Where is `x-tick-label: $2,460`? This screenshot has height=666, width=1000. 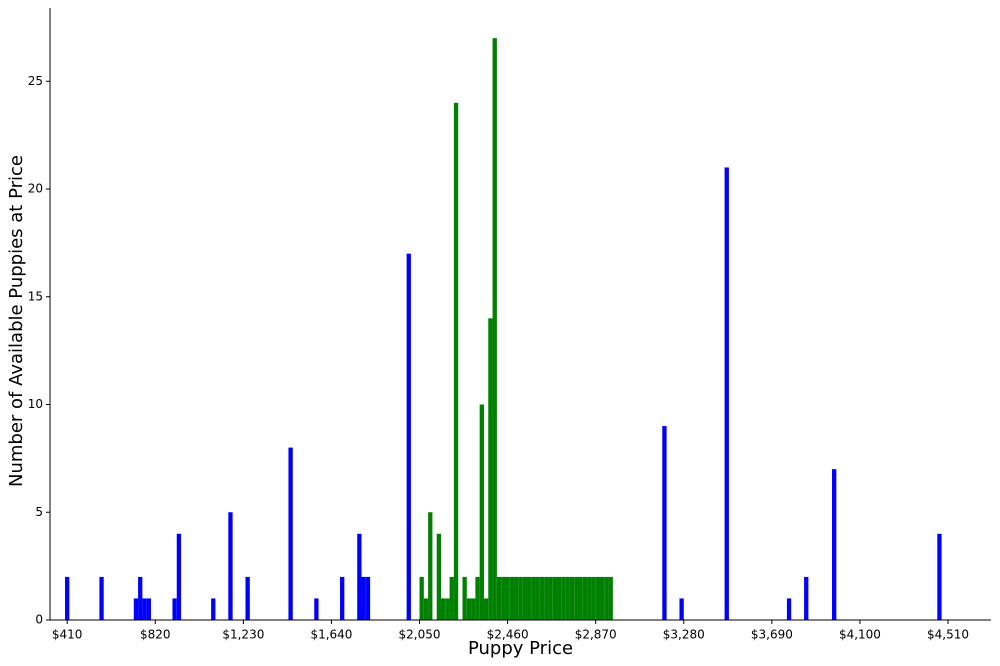
x-tick-label: $2,460 is located at coordinates (508, 635).